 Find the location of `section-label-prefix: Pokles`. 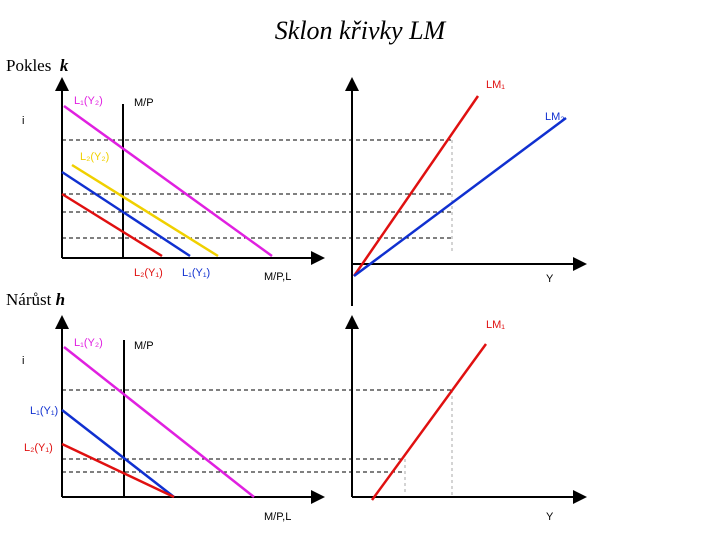

section-label-prefix: Pokles is located at coordinates (29, 65).